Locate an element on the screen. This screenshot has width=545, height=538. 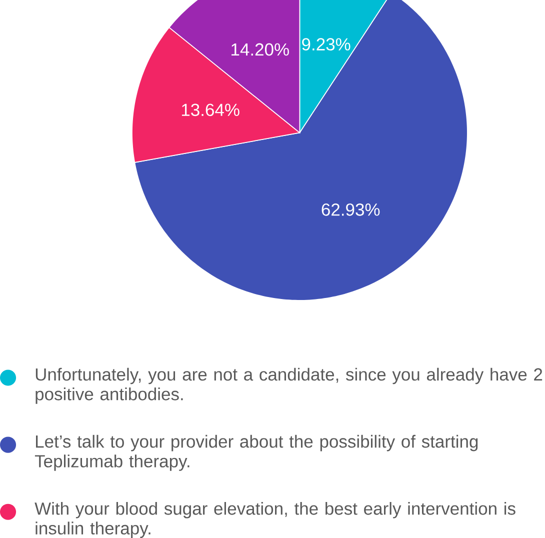
data-label: 62.93% is located at coordinates (351, 209).